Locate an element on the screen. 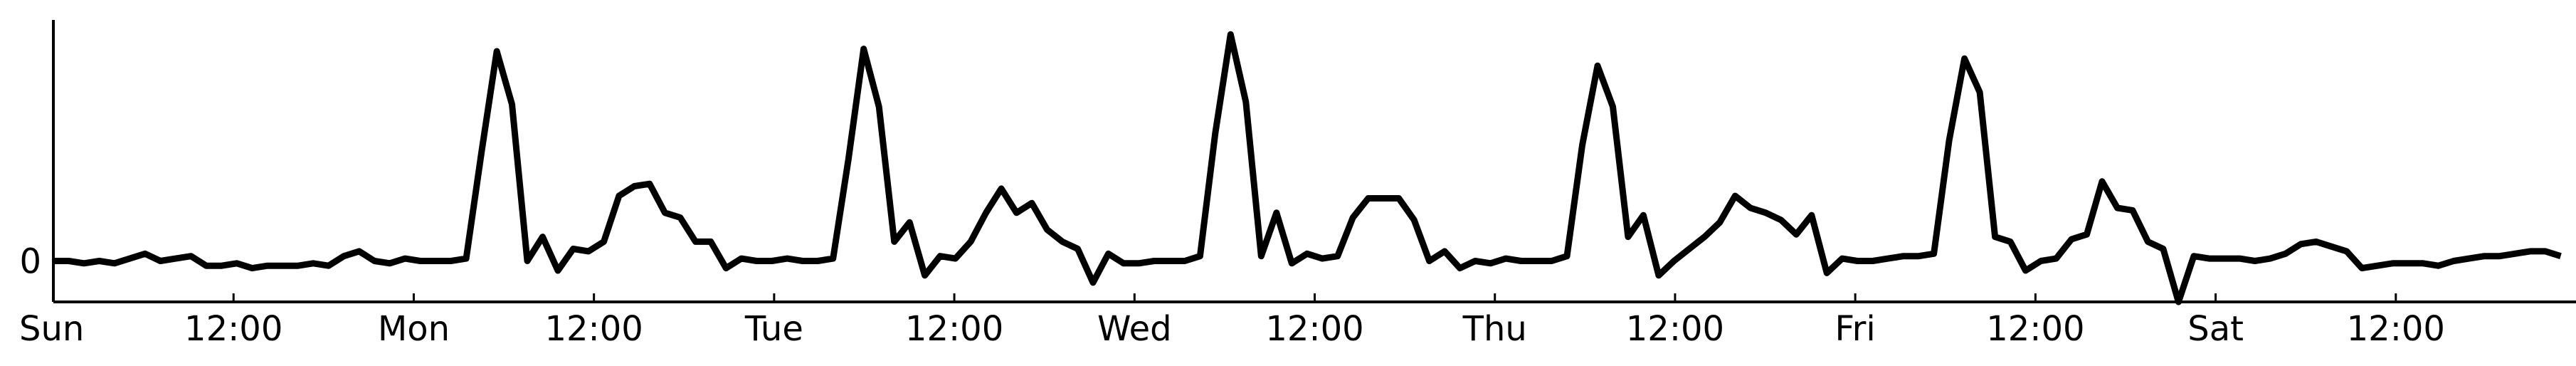  x-tick-label: Wed is located at coordinates (1134, 329).